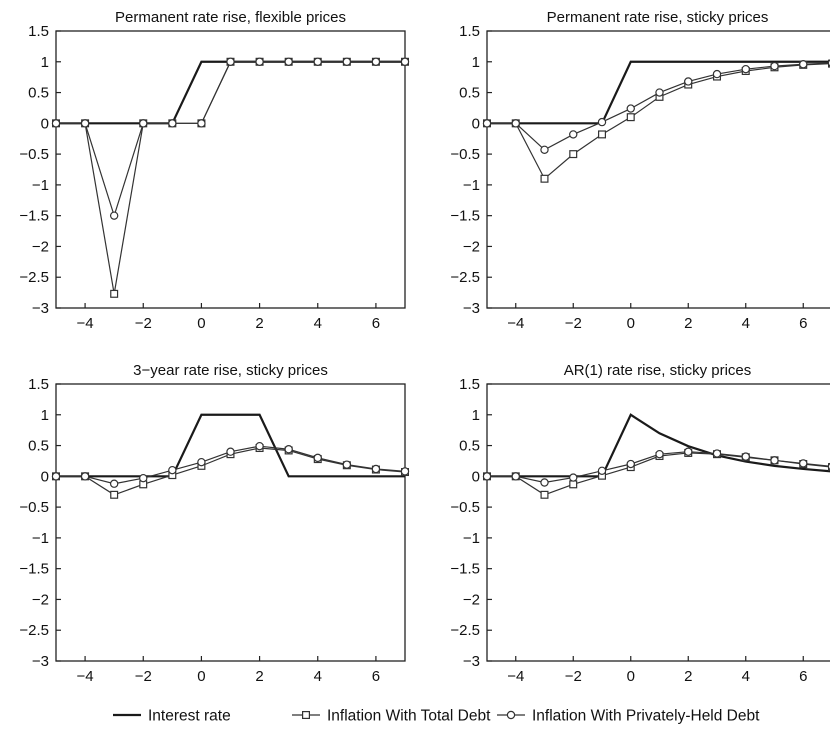 The width and height of the screenshot is (830, 740). I want to click on chart-title: Permanent rate rise, flexible prices, so click(230, 17).